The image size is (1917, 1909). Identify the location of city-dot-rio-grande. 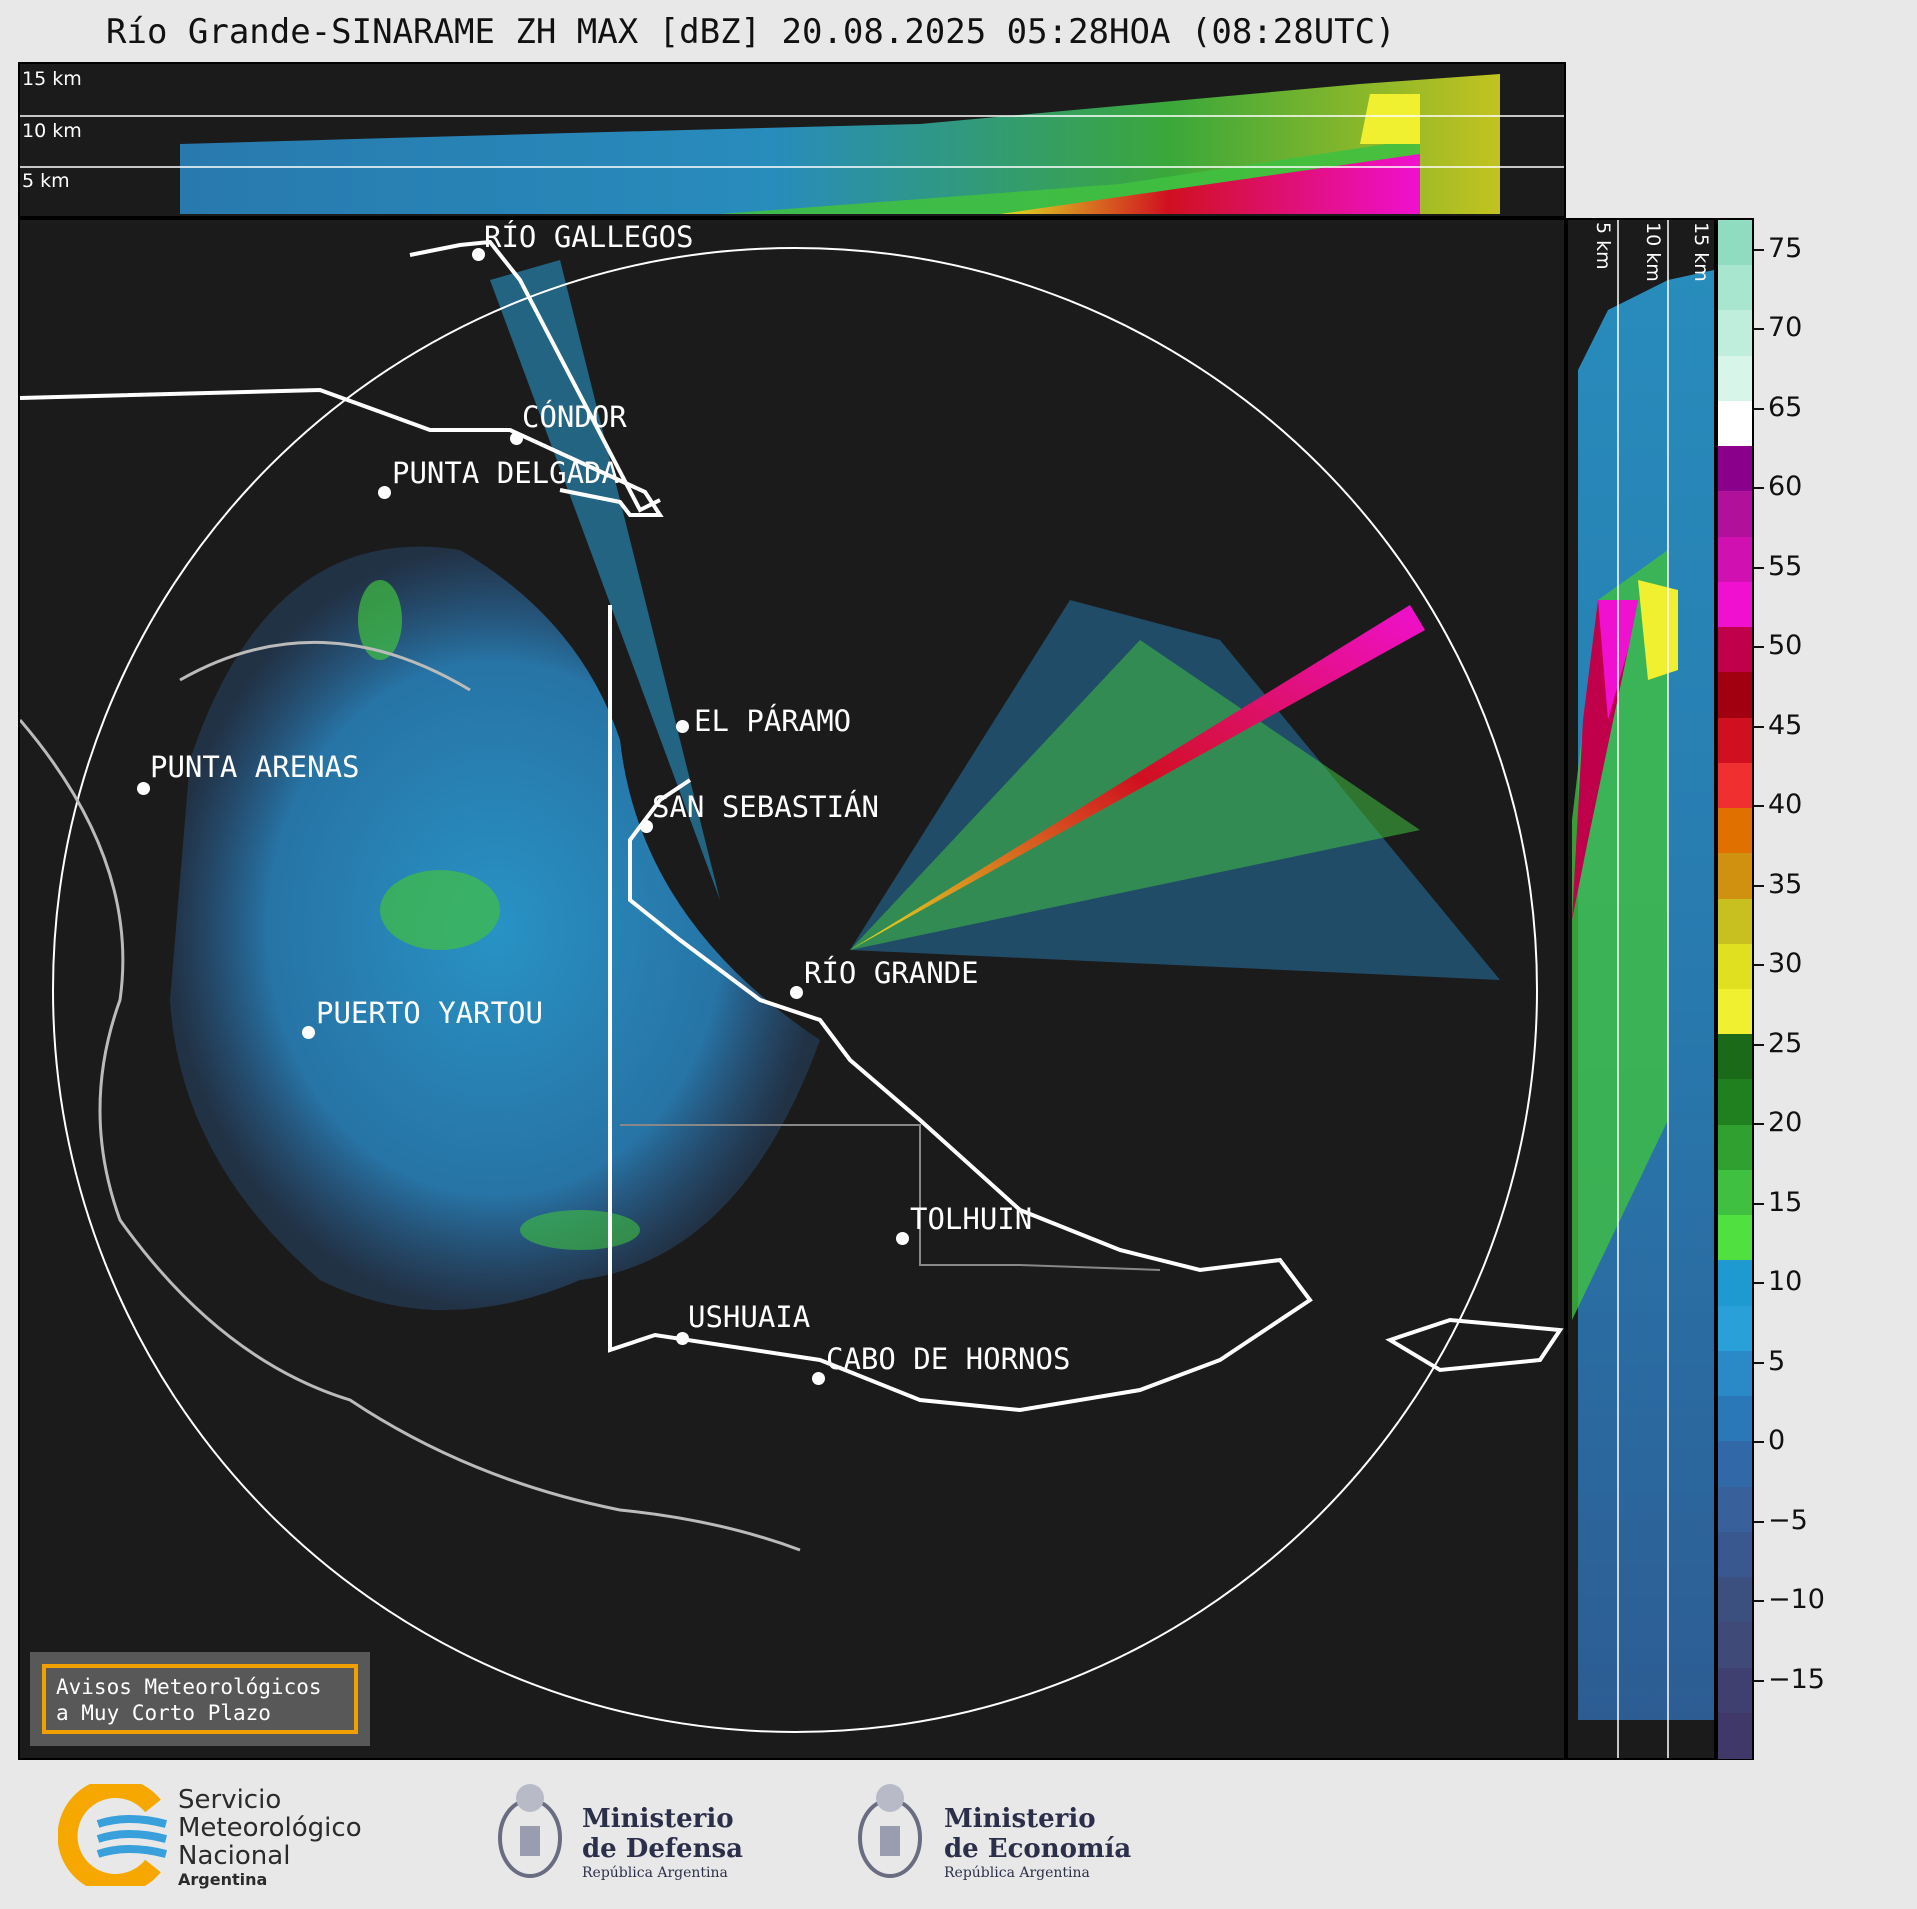
(796, 992).